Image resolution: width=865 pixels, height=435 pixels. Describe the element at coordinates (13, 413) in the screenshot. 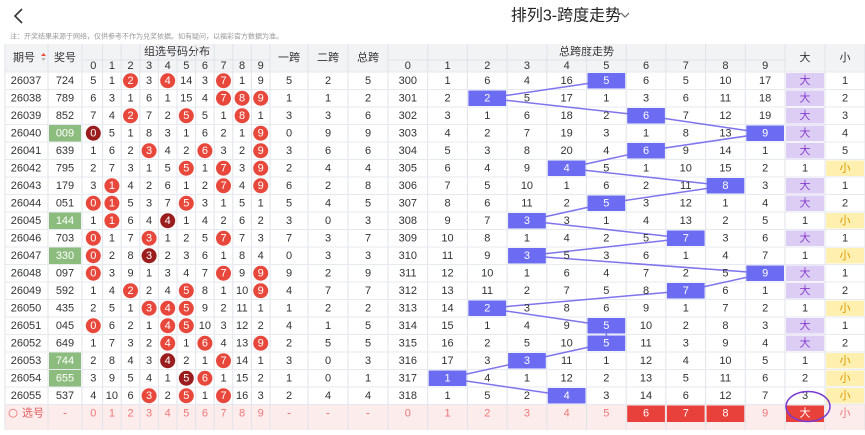

I see `pick-radio` at that location.